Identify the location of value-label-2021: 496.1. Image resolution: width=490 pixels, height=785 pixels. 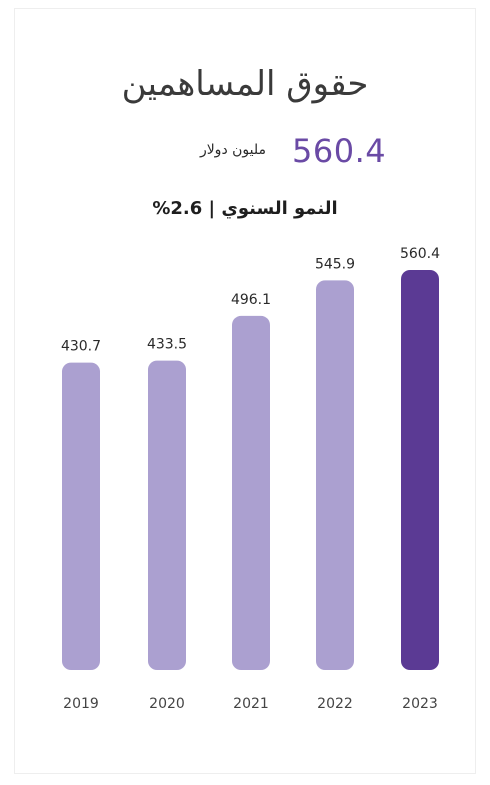
(251, 300).